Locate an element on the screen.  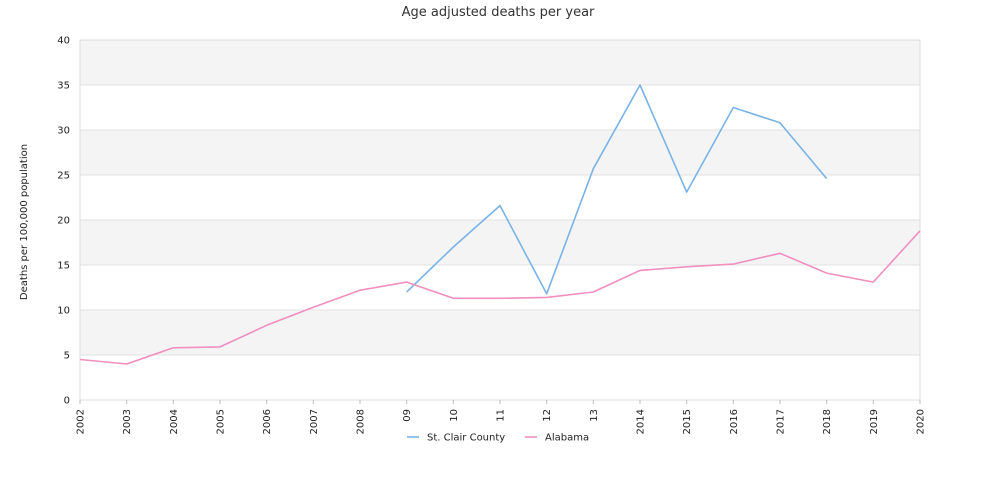
legend-label: St. Clair County is located at coordinates (466, 438).